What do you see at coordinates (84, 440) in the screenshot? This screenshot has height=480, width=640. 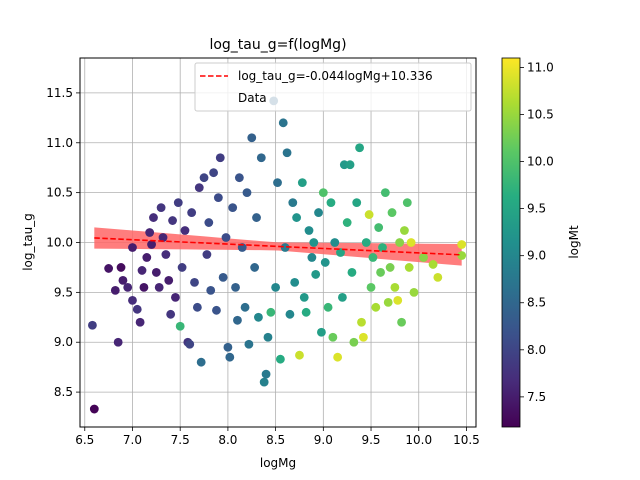 I see `x-tick-label: 6.5` at bounding box center [84, 440].